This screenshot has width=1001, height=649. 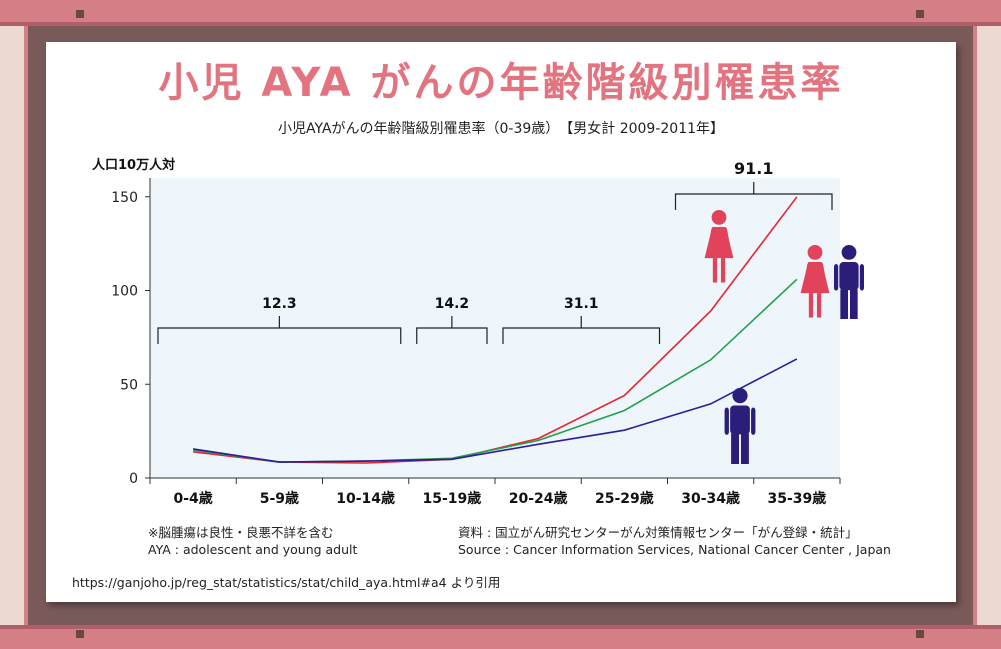 What do you see at coordinates (987, 325) in the screenshot?
I see `frame-right-side` at bounding box center [987, 325].